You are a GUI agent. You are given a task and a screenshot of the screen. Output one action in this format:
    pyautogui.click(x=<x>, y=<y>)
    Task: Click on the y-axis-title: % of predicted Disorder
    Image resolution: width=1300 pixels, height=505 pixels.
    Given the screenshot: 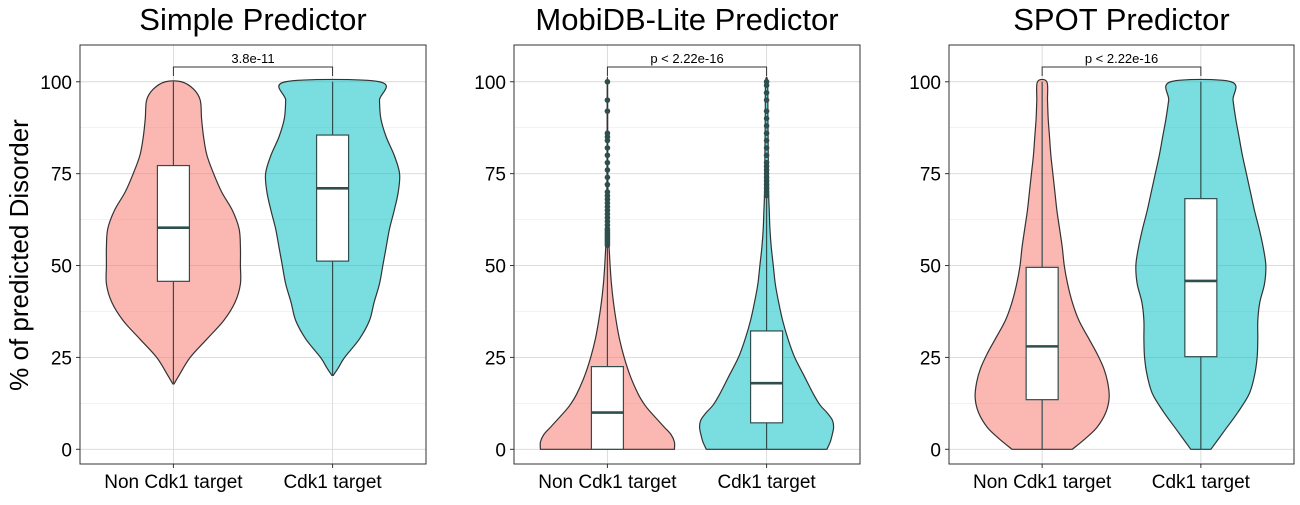 What is the action you would take?
    pyautogui.click(x=19, y=255)
    